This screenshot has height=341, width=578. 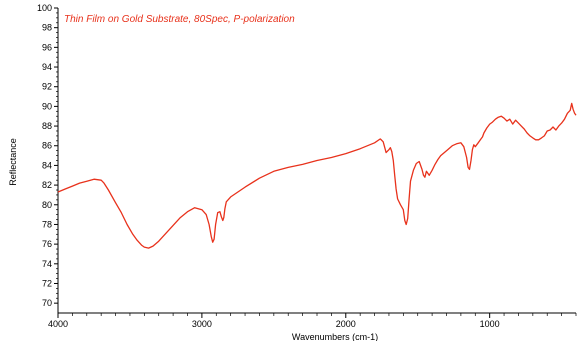 What do you see at coordinates (47, 146) in the screenshot?
I see `y-tick-label: 86` at bounding box center [47, 146].